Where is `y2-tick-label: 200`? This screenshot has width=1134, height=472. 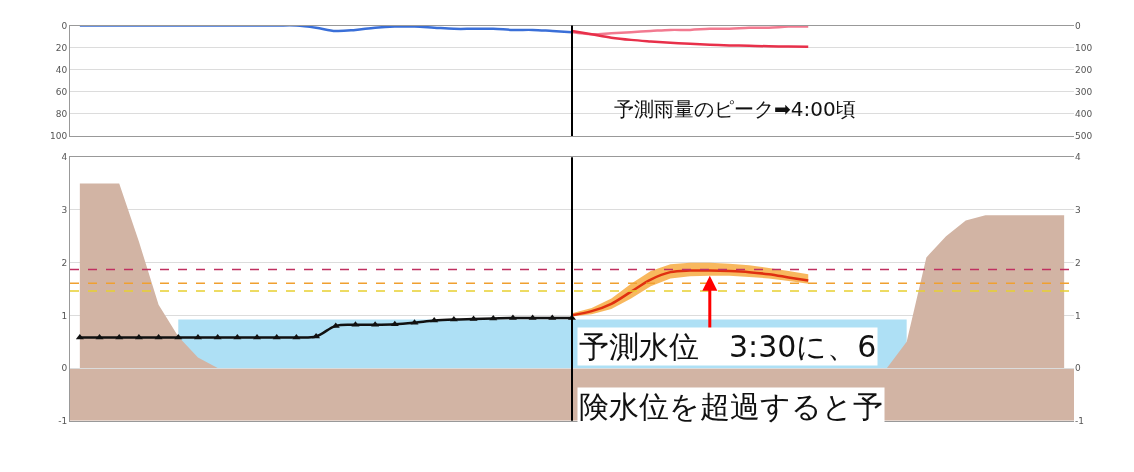
y2-tick-label: 200 is located at coordinates (1084, 69).